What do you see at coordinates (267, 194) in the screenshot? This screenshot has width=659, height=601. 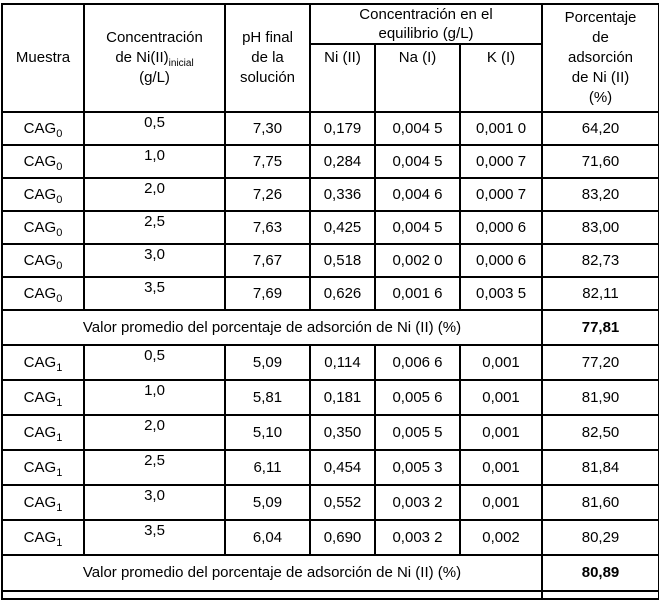 I see `cell-ph: 7,26` at bounding box center [267, 194].